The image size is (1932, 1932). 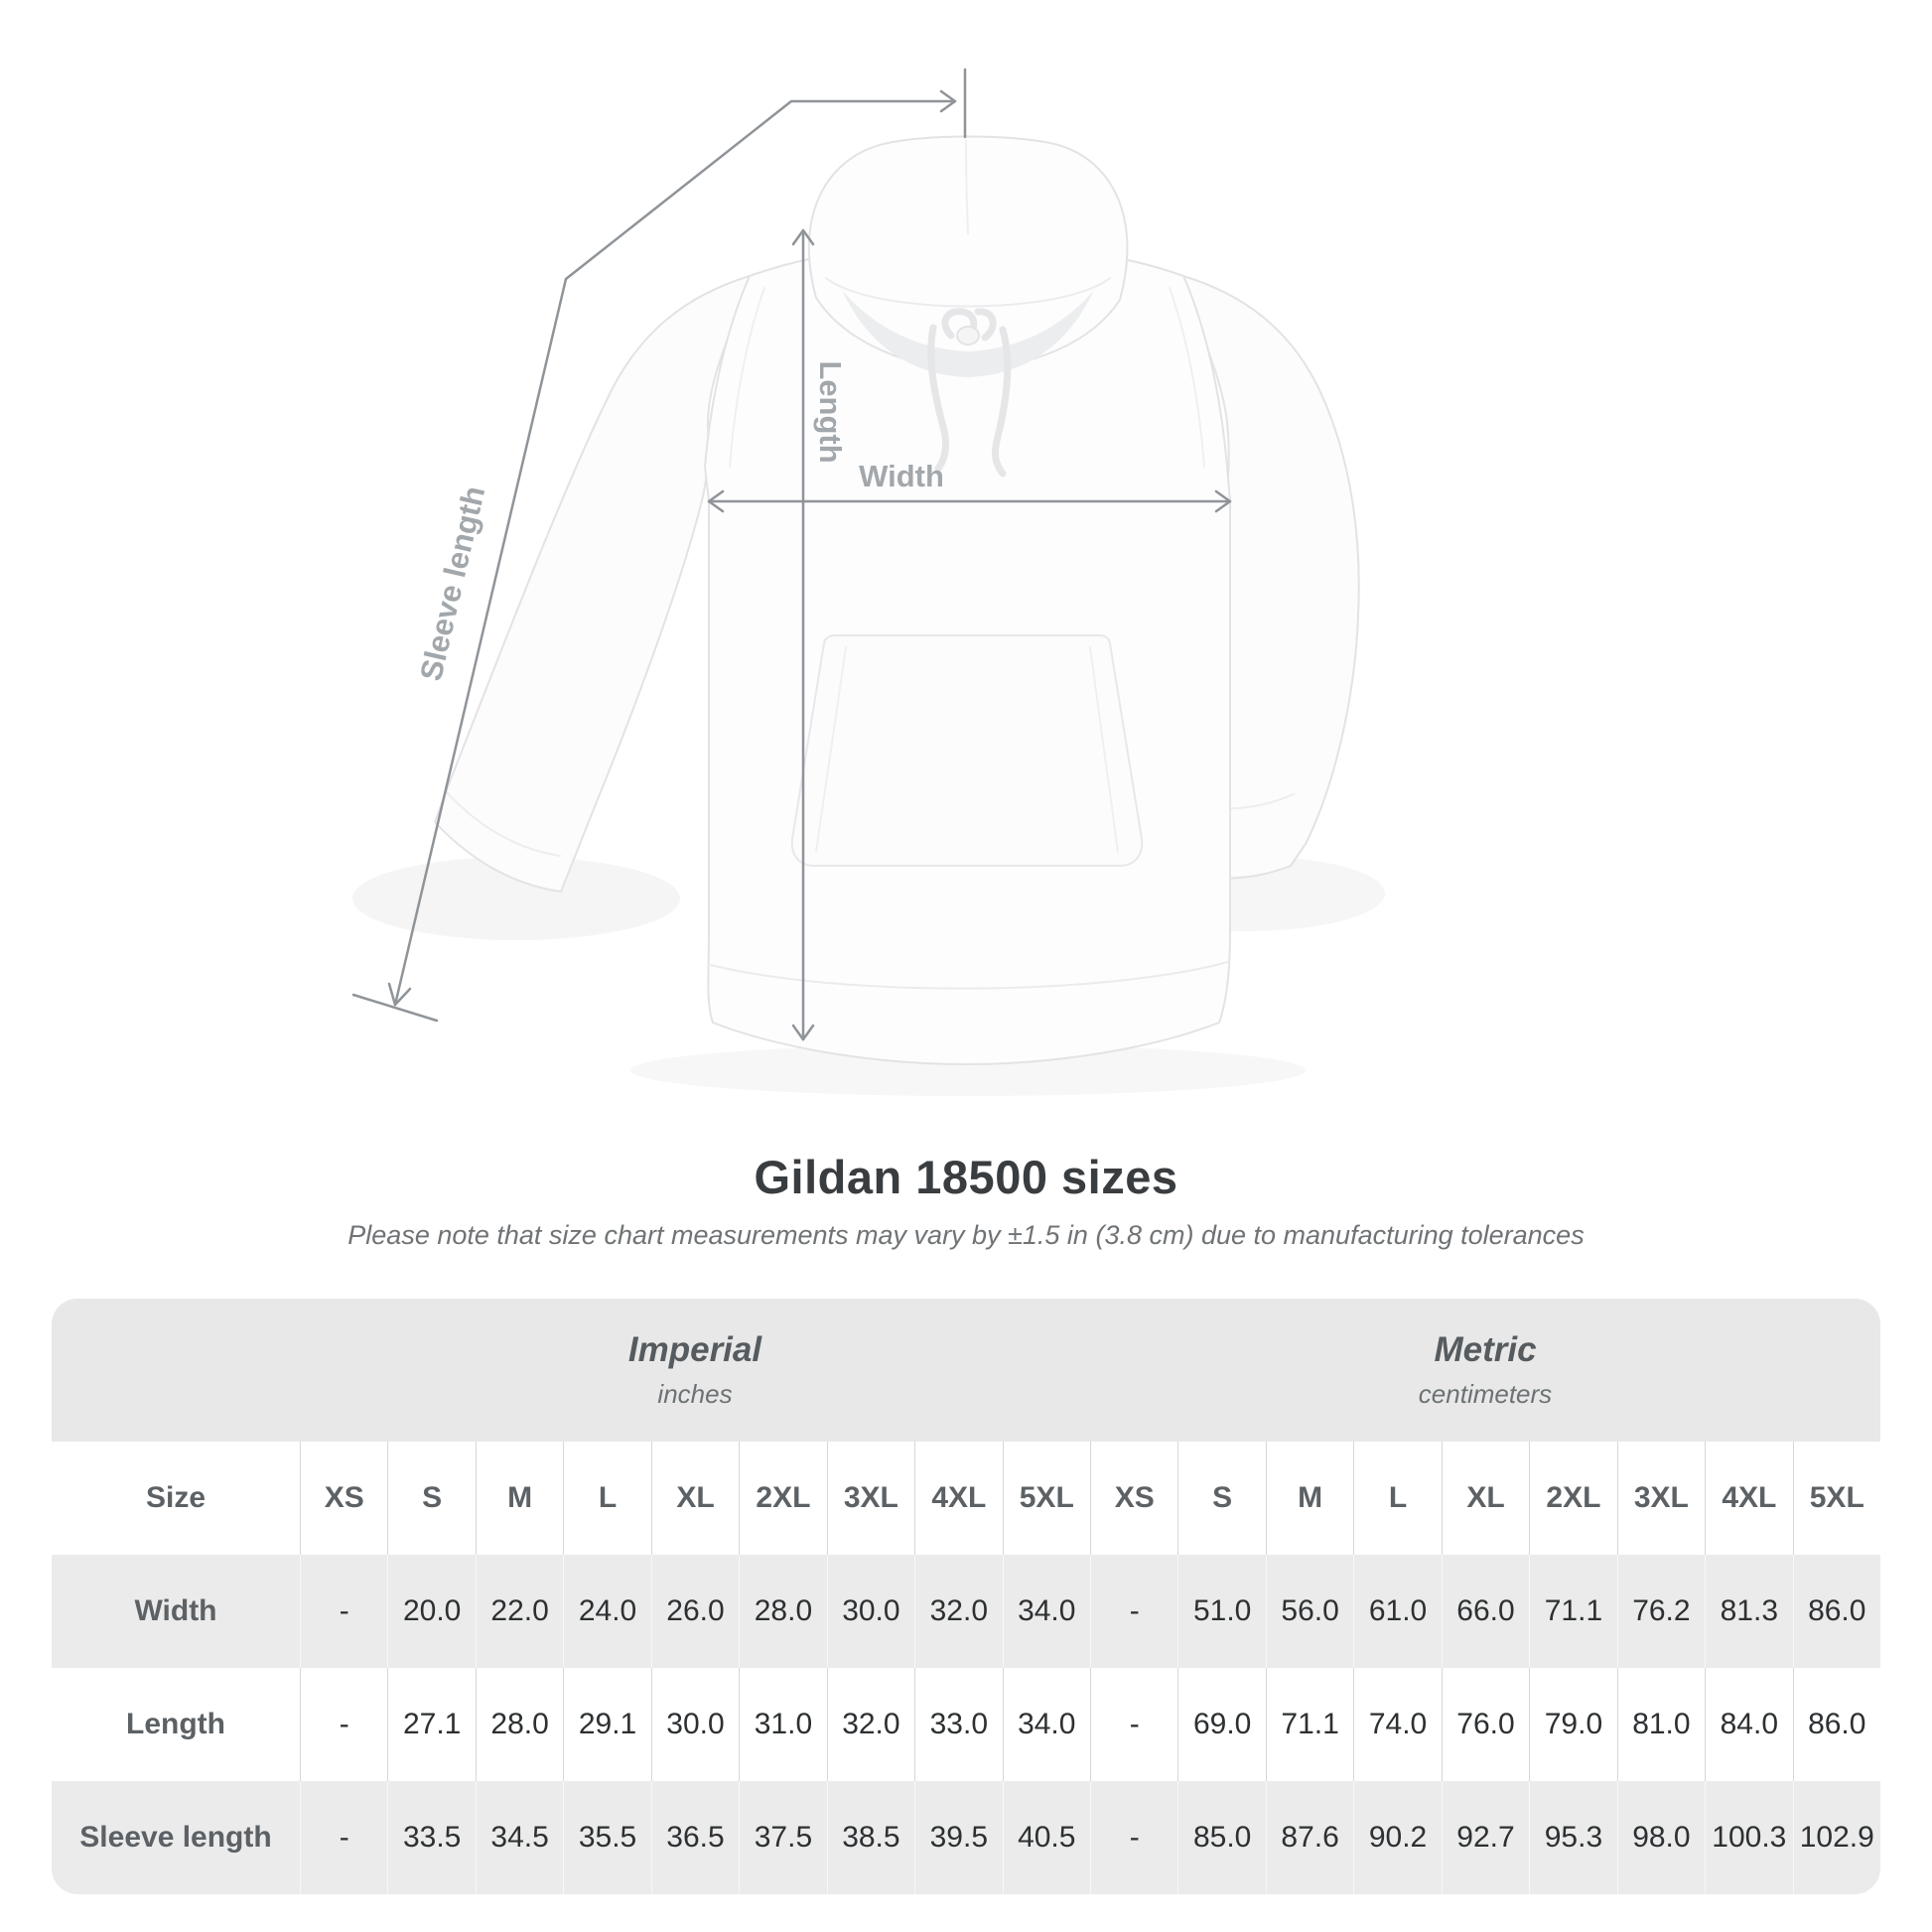 What do you see at coordinates (968, 292) in the screenshot?
I see `hood-channel-seam` at bounding box center [968, 292].